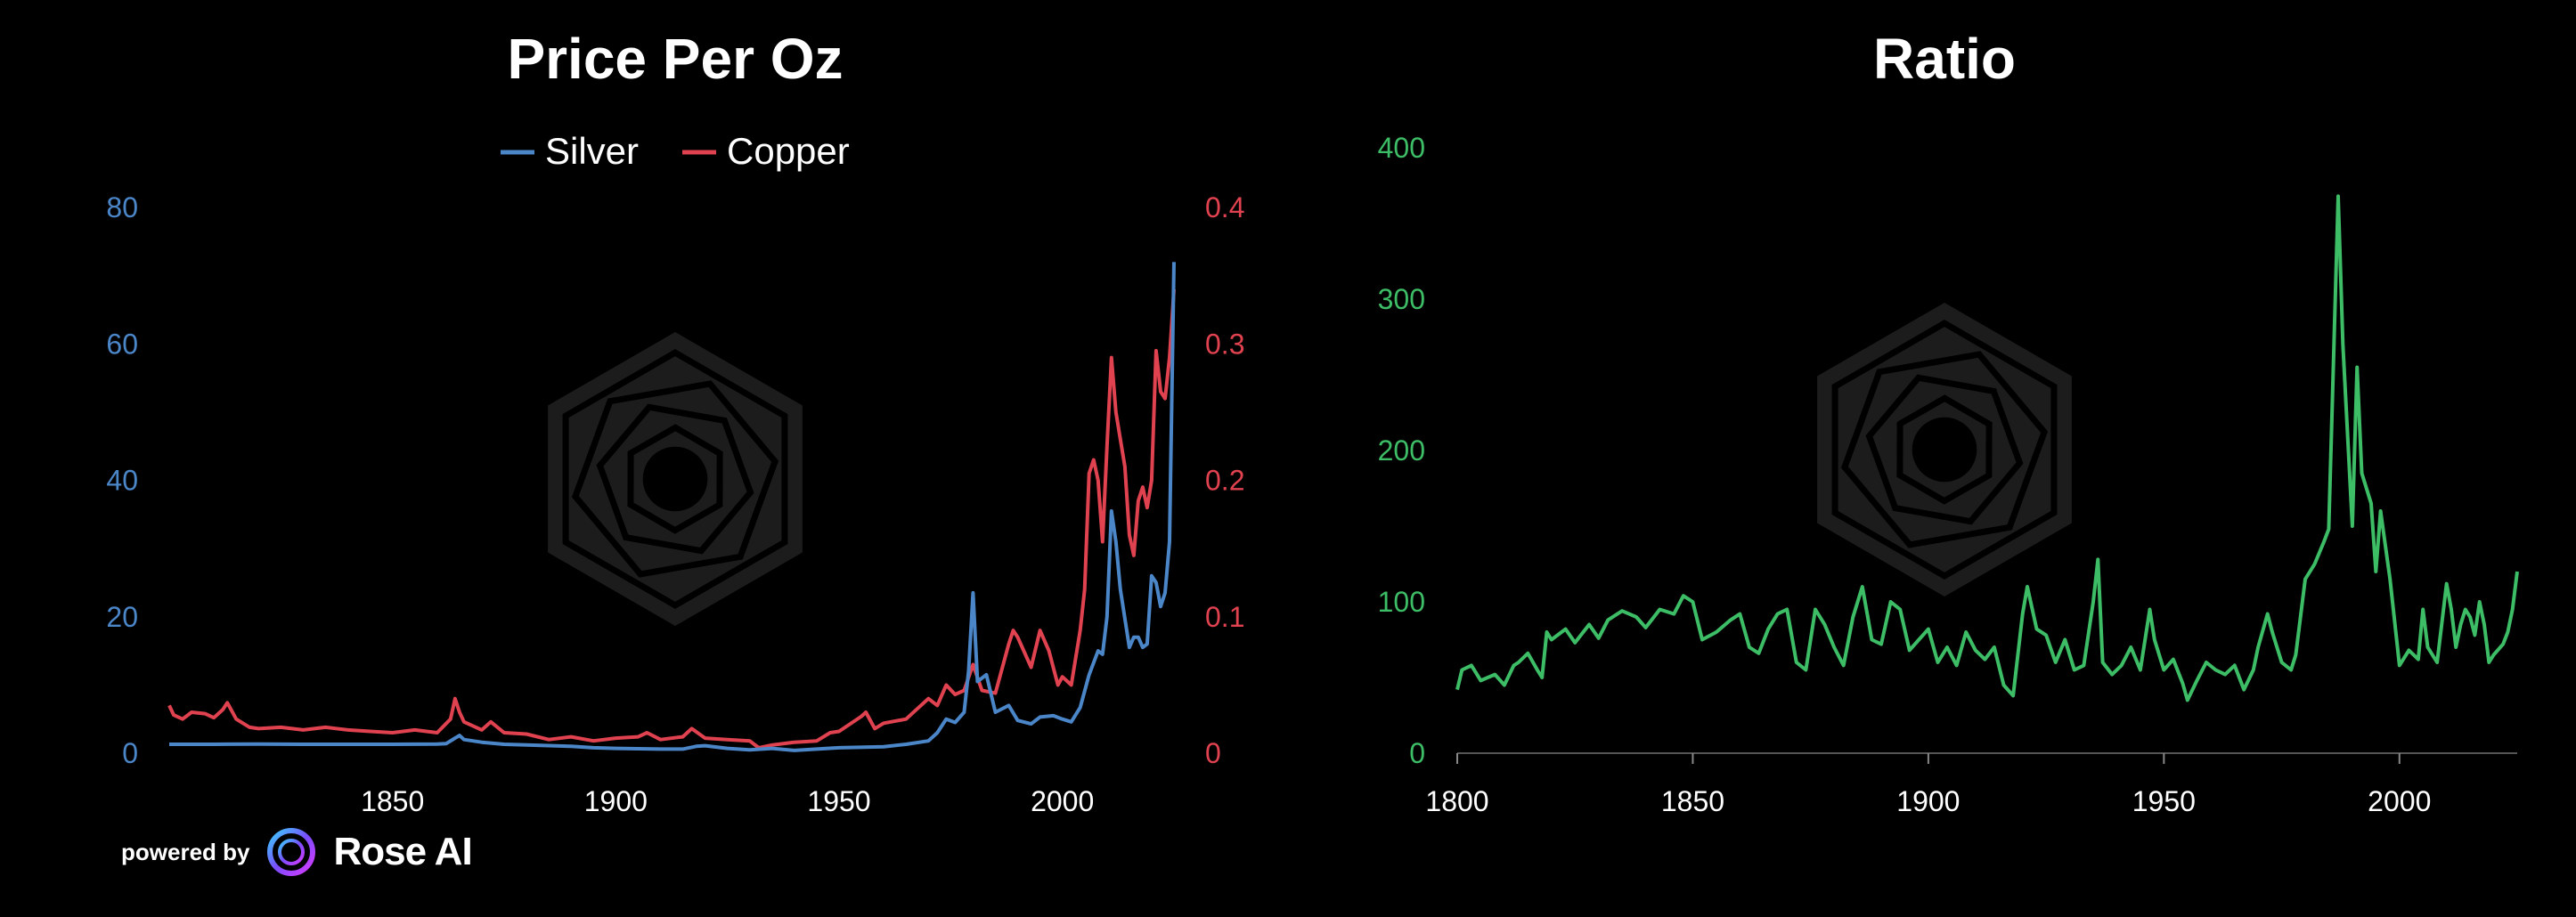  Describe the element at coordinates (1402, 148) in the screenshot. I see `y-tick-label: 400` at that location.